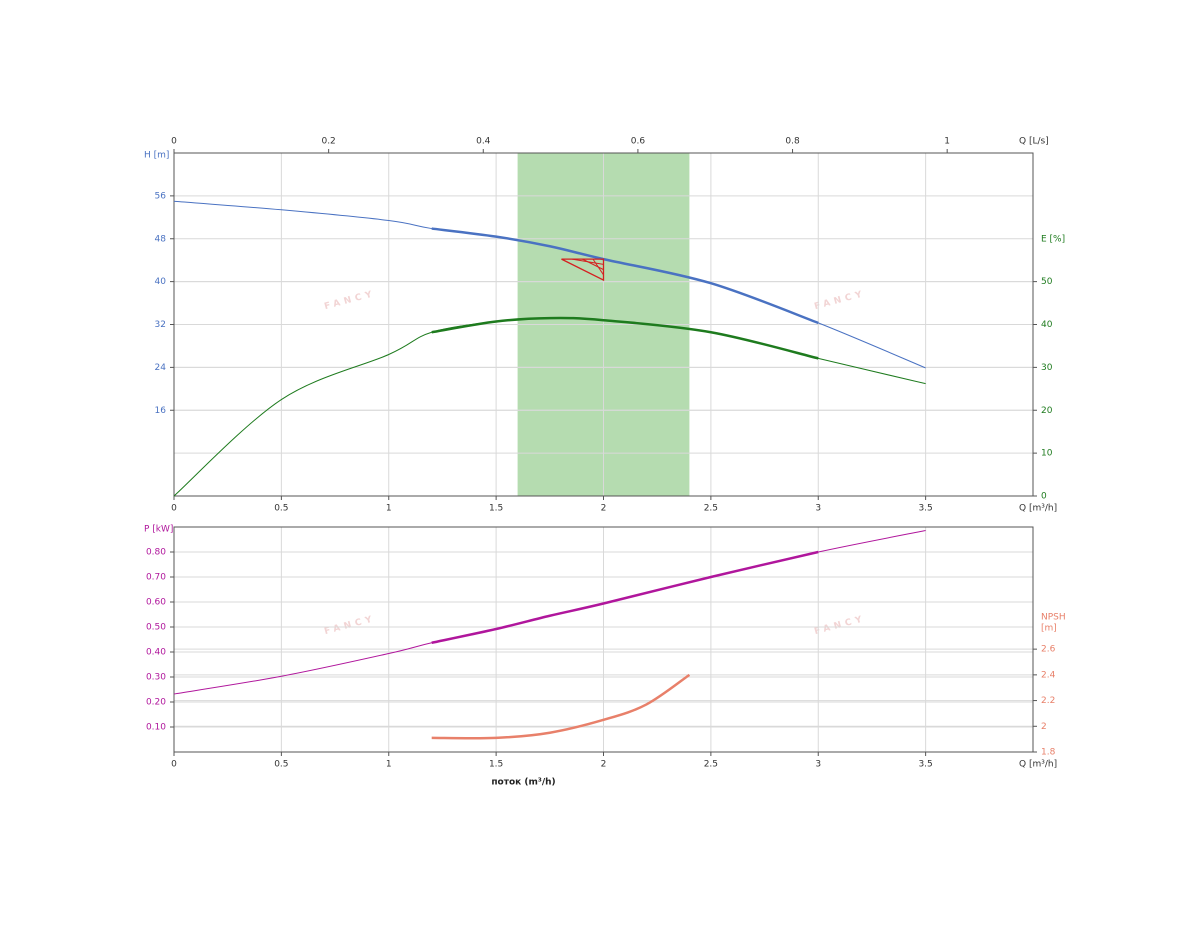  I want to click on x2-tick-label: 0, so click(174, 142).